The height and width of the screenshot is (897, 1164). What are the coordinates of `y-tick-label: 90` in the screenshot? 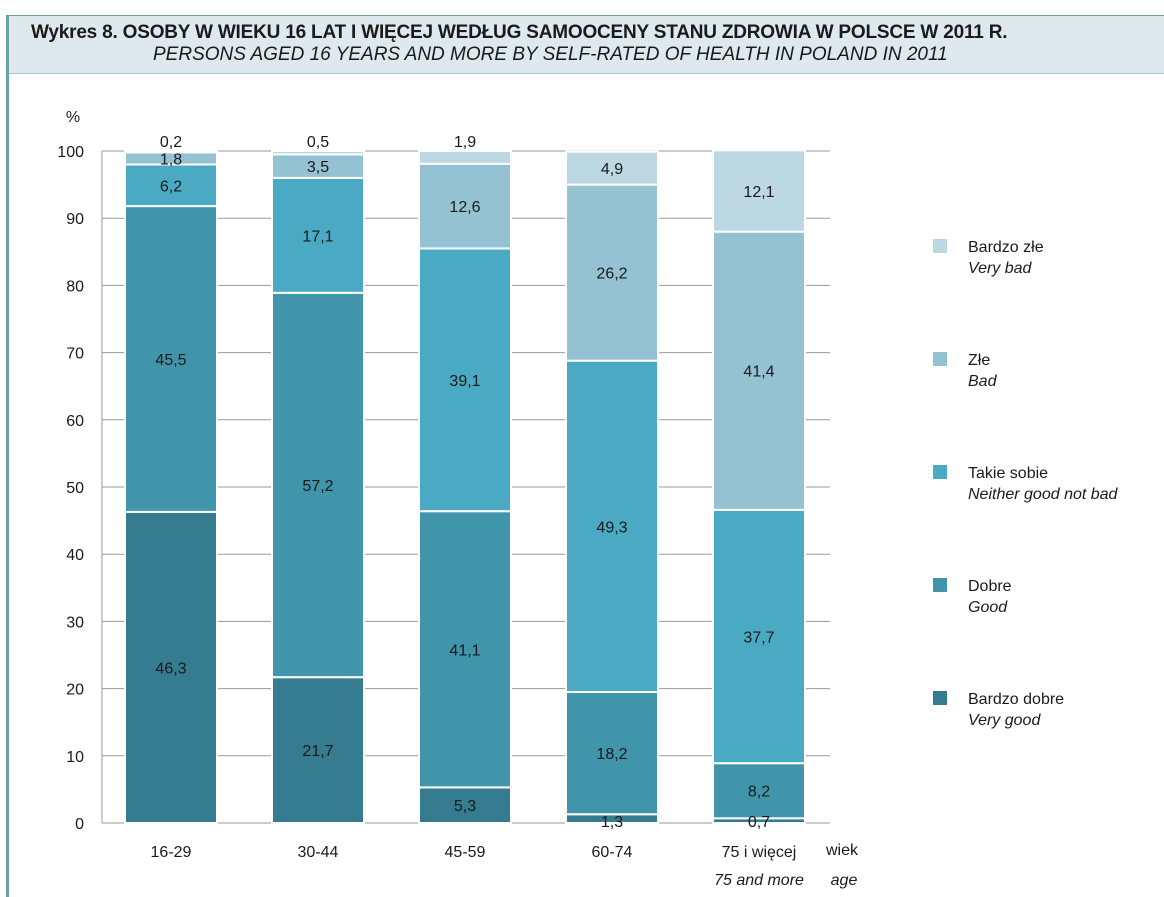 It's located at (75, 219).